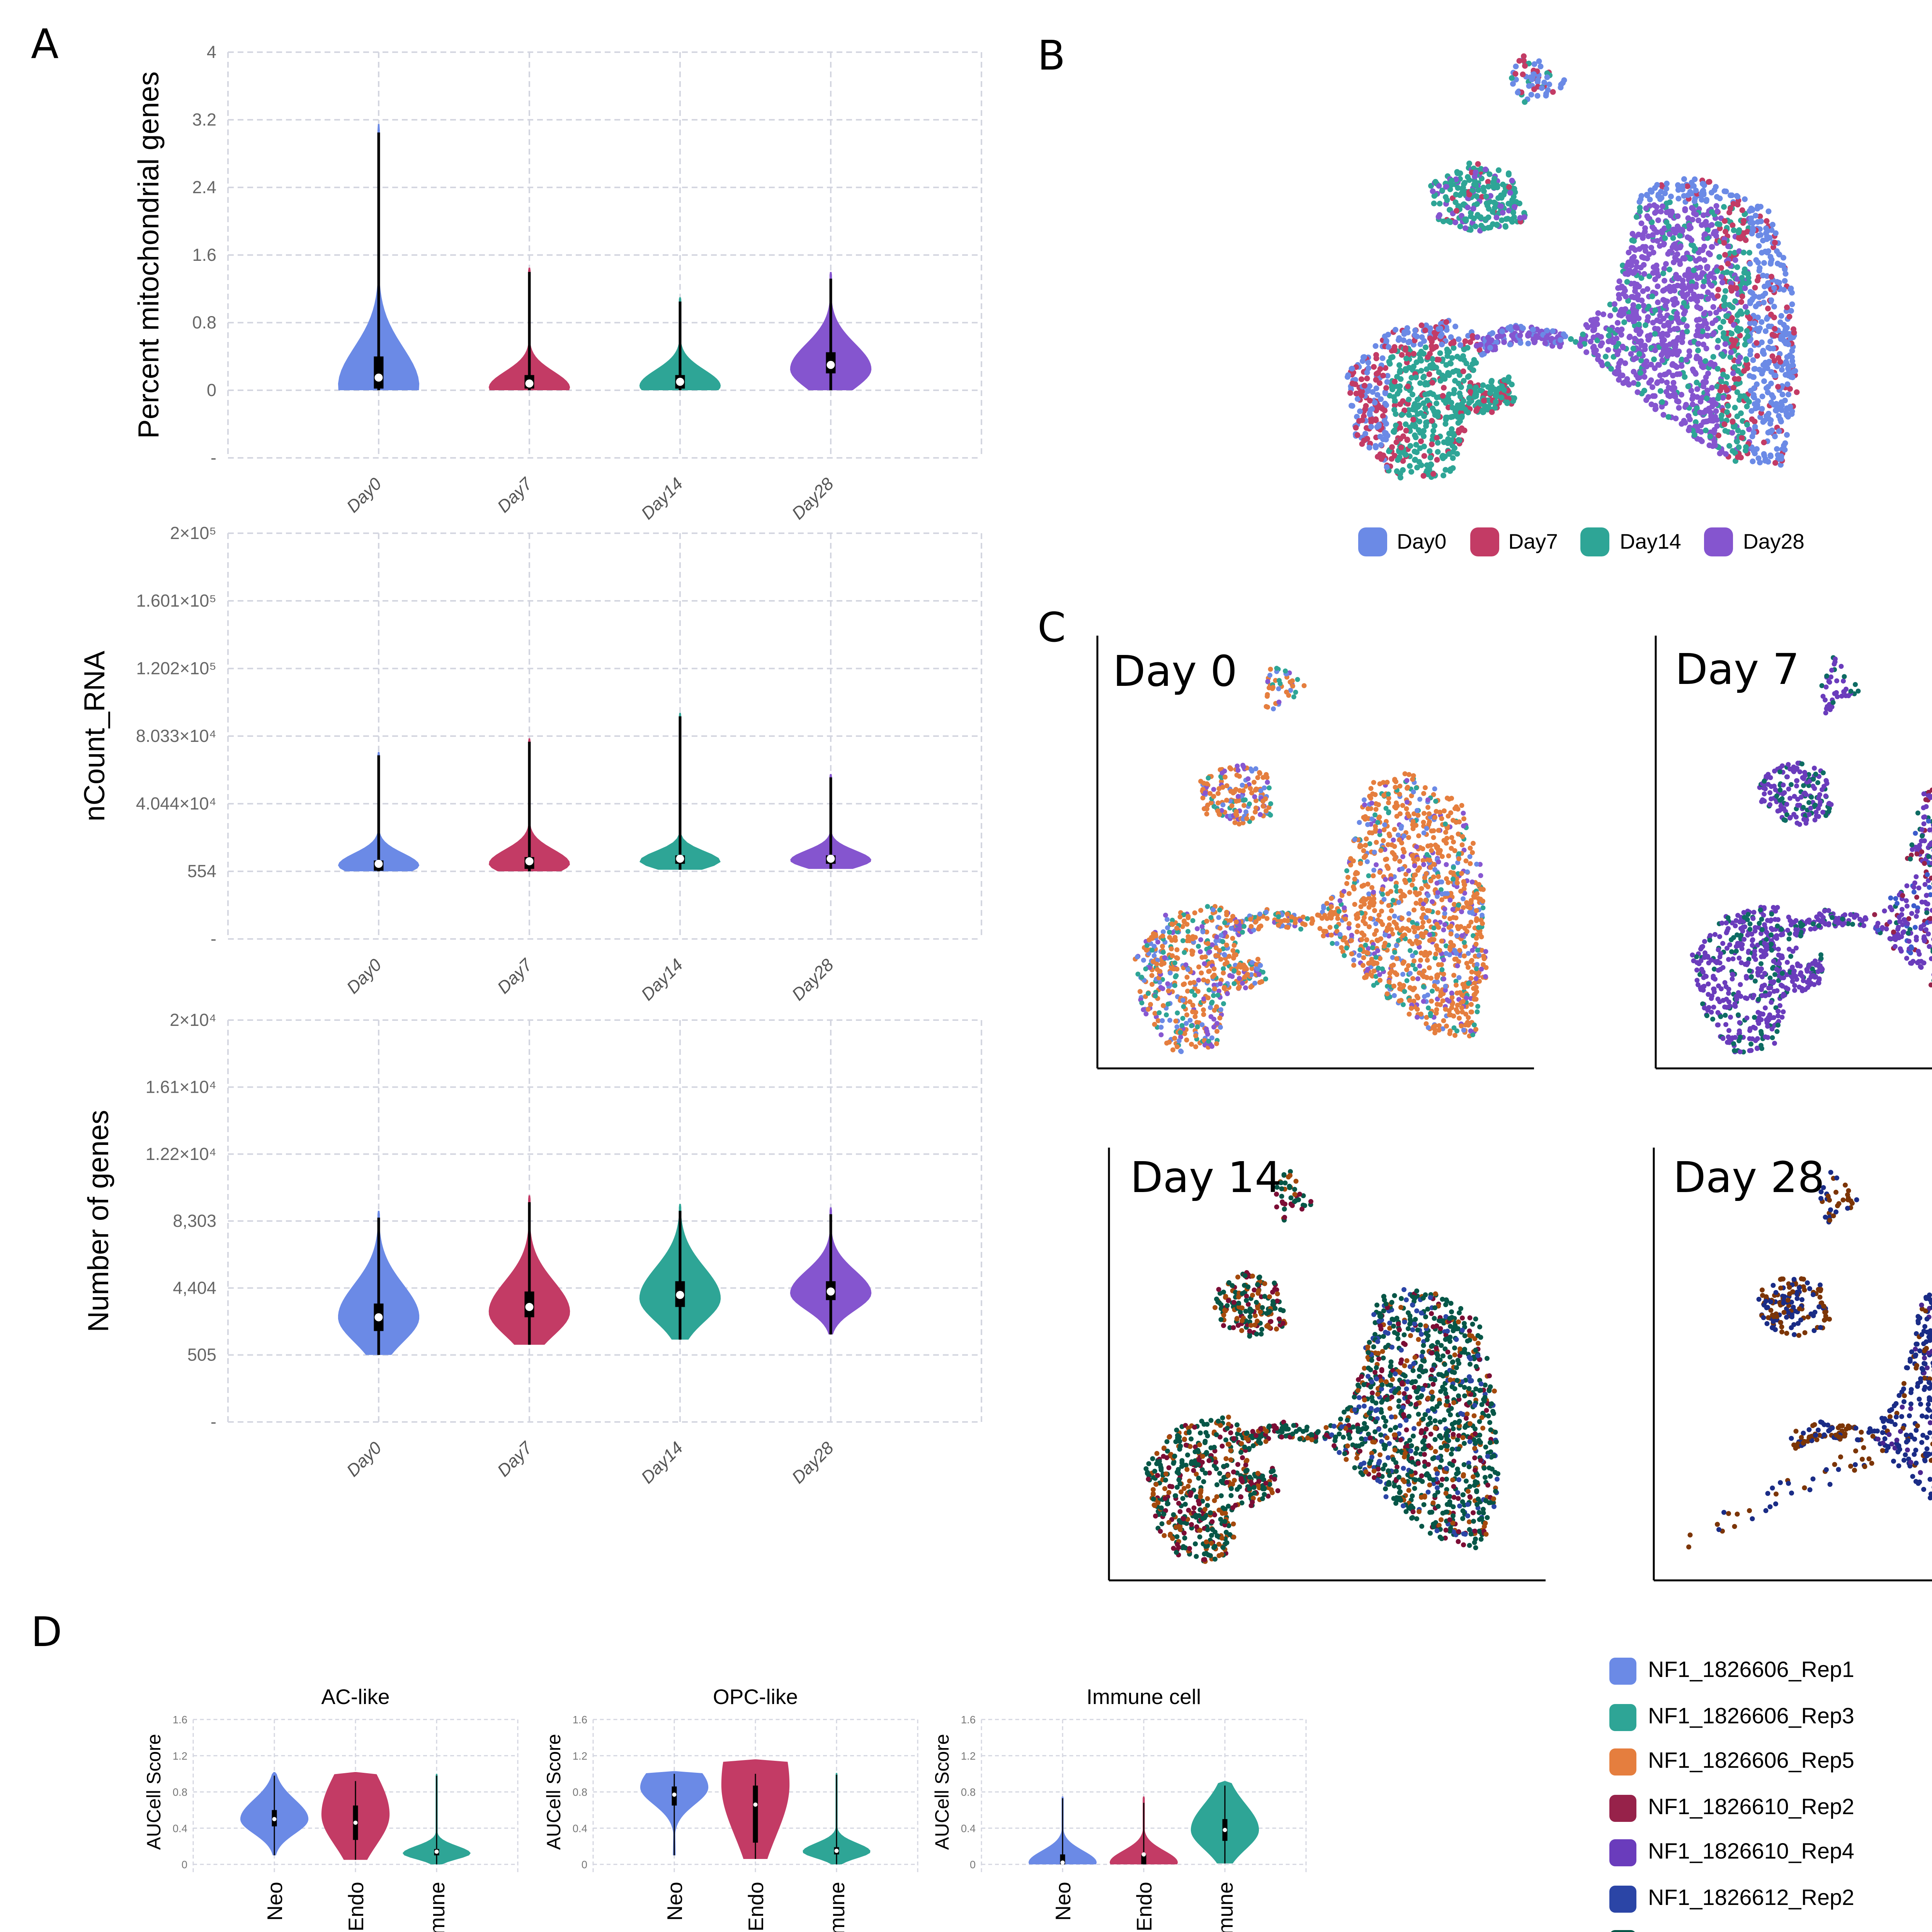 This screenshot has height=1932, width=1932. Describe the element at coordinates (1573, 267) in the screenshot. I see `umap-points` at that location.